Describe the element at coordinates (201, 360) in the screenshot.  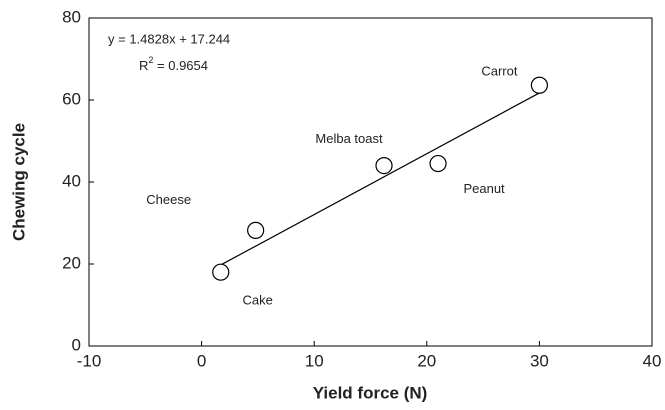
I see `x-tick-label: 0` at that location.